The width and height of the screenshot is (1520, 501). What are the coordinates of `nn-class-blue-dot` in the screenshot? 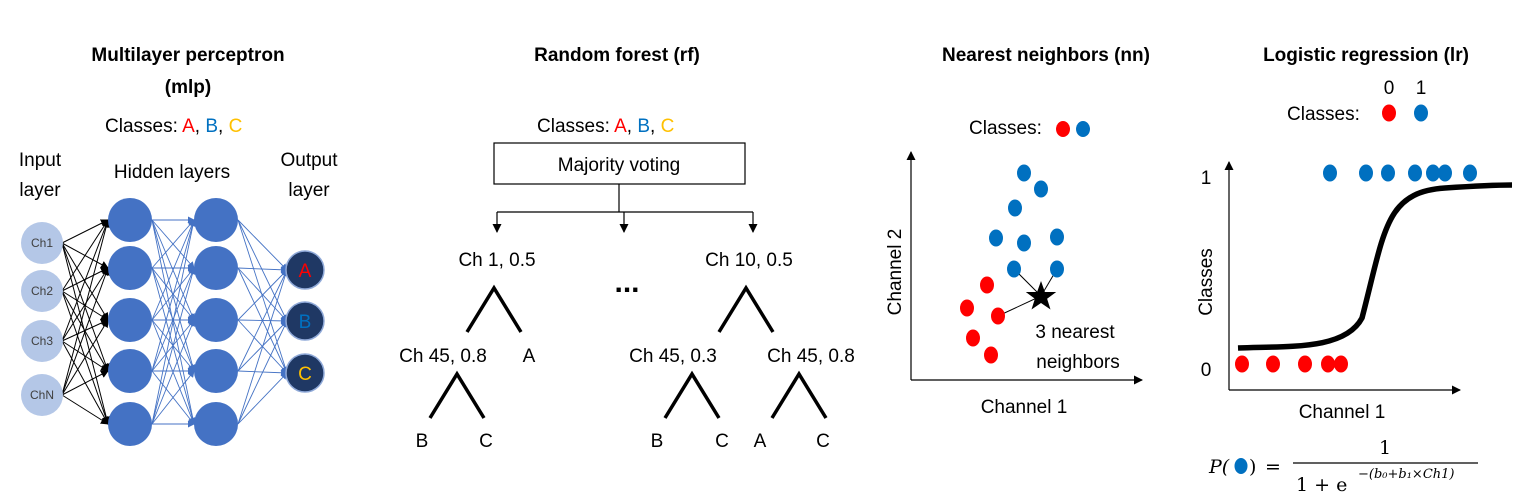 It's located at (1083, 129).